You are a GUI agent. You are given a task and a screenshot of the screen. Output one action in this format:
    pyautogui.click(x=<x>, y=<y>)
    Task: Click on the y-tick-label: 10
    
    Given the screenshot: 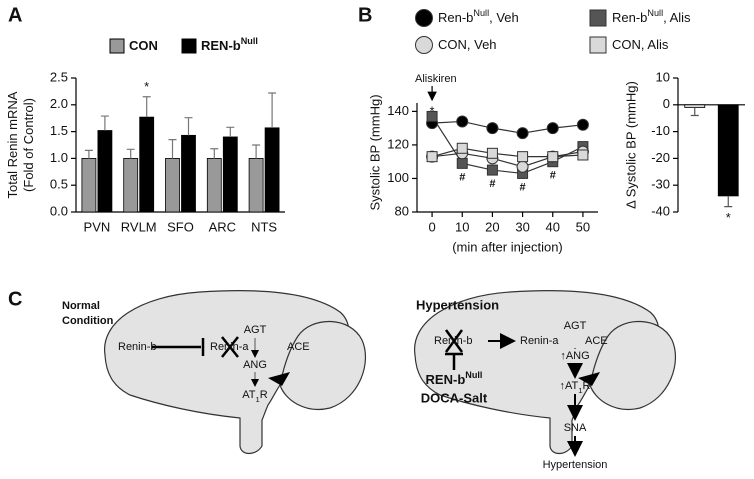 What is the action you would take?
    pyautogui.click(x=663, y=76)
    